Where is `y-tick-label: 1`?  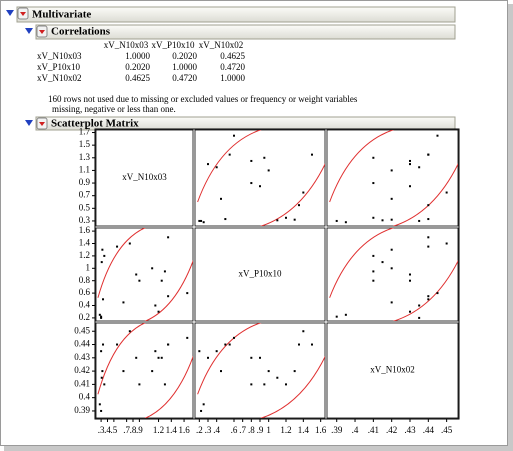 y-tick-label: 1 is located at coordinates (88, 267).